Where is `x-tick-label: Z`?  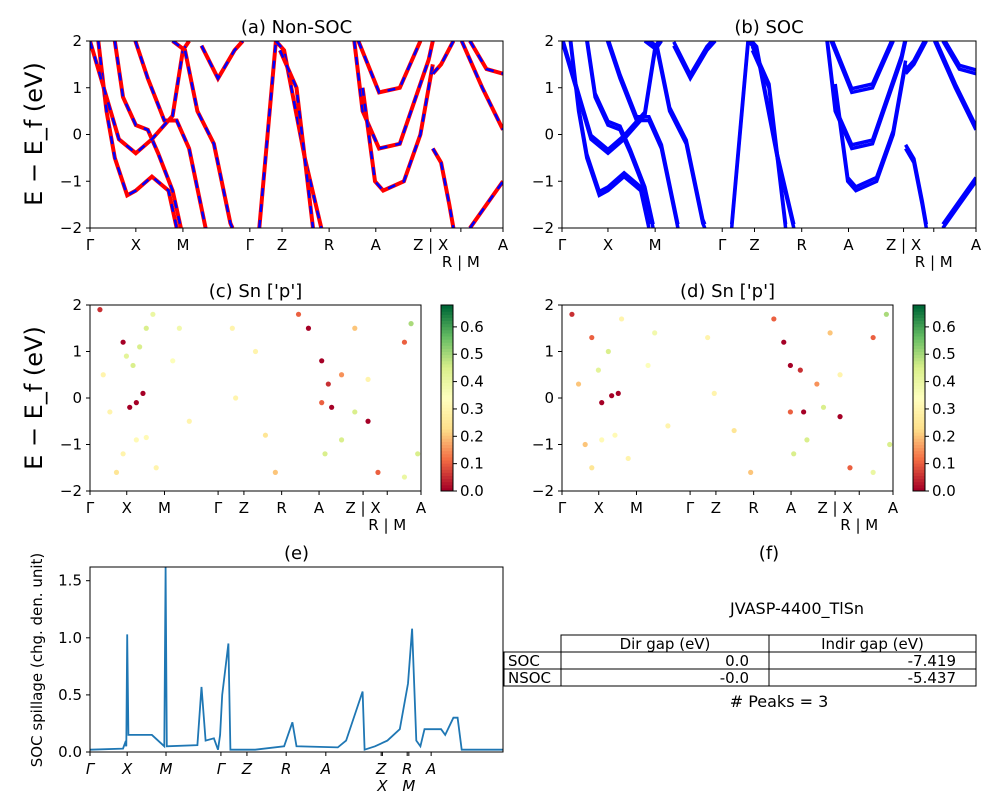
x-tick-label: Z is located at coordinates (716, 508).